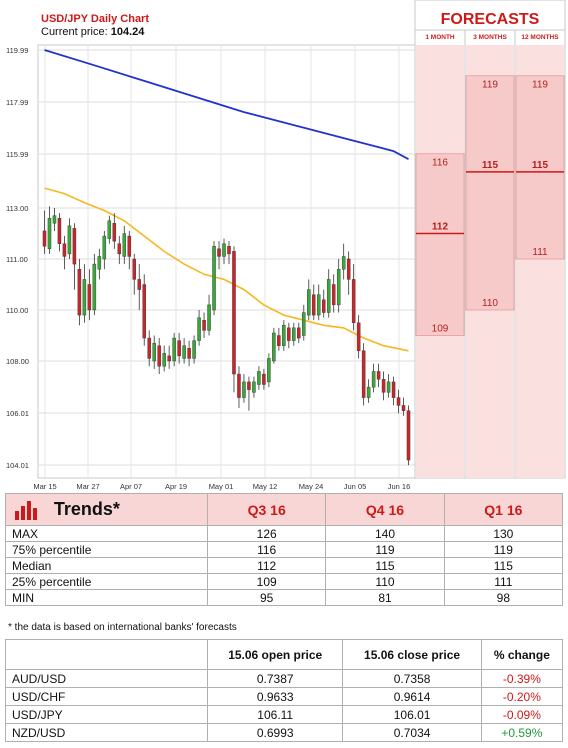  I want to click on y-tick-label: 119.99, so click(17, 50).